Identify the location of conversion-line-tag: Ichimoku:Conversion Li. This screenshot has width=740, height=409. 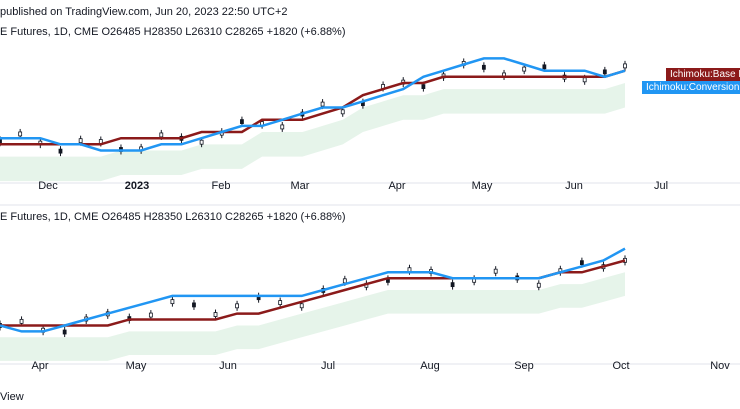
(691, 87).